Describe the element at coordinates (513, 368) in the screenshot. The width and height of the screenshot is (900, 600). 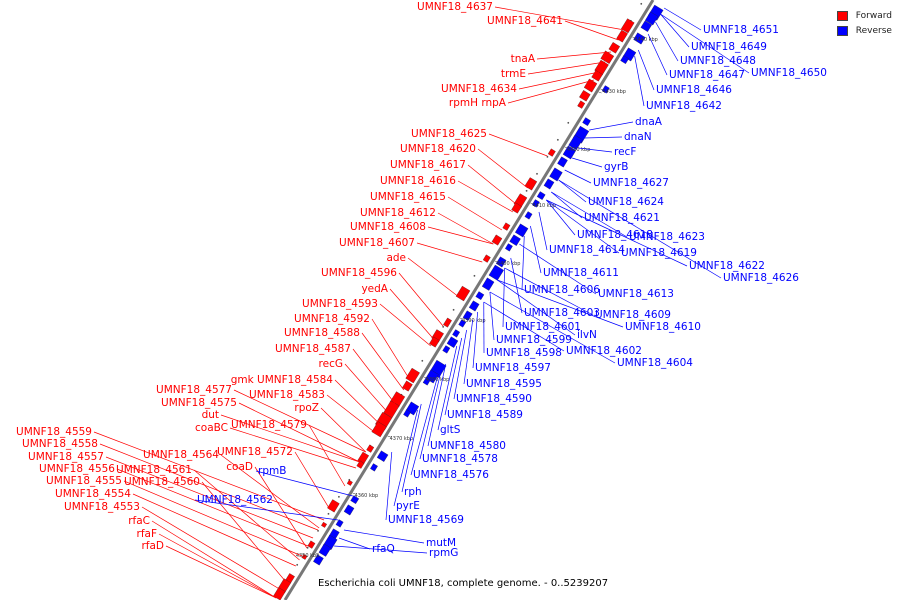
I see `reverse-gene-label: UMNF18_4597` at that location.